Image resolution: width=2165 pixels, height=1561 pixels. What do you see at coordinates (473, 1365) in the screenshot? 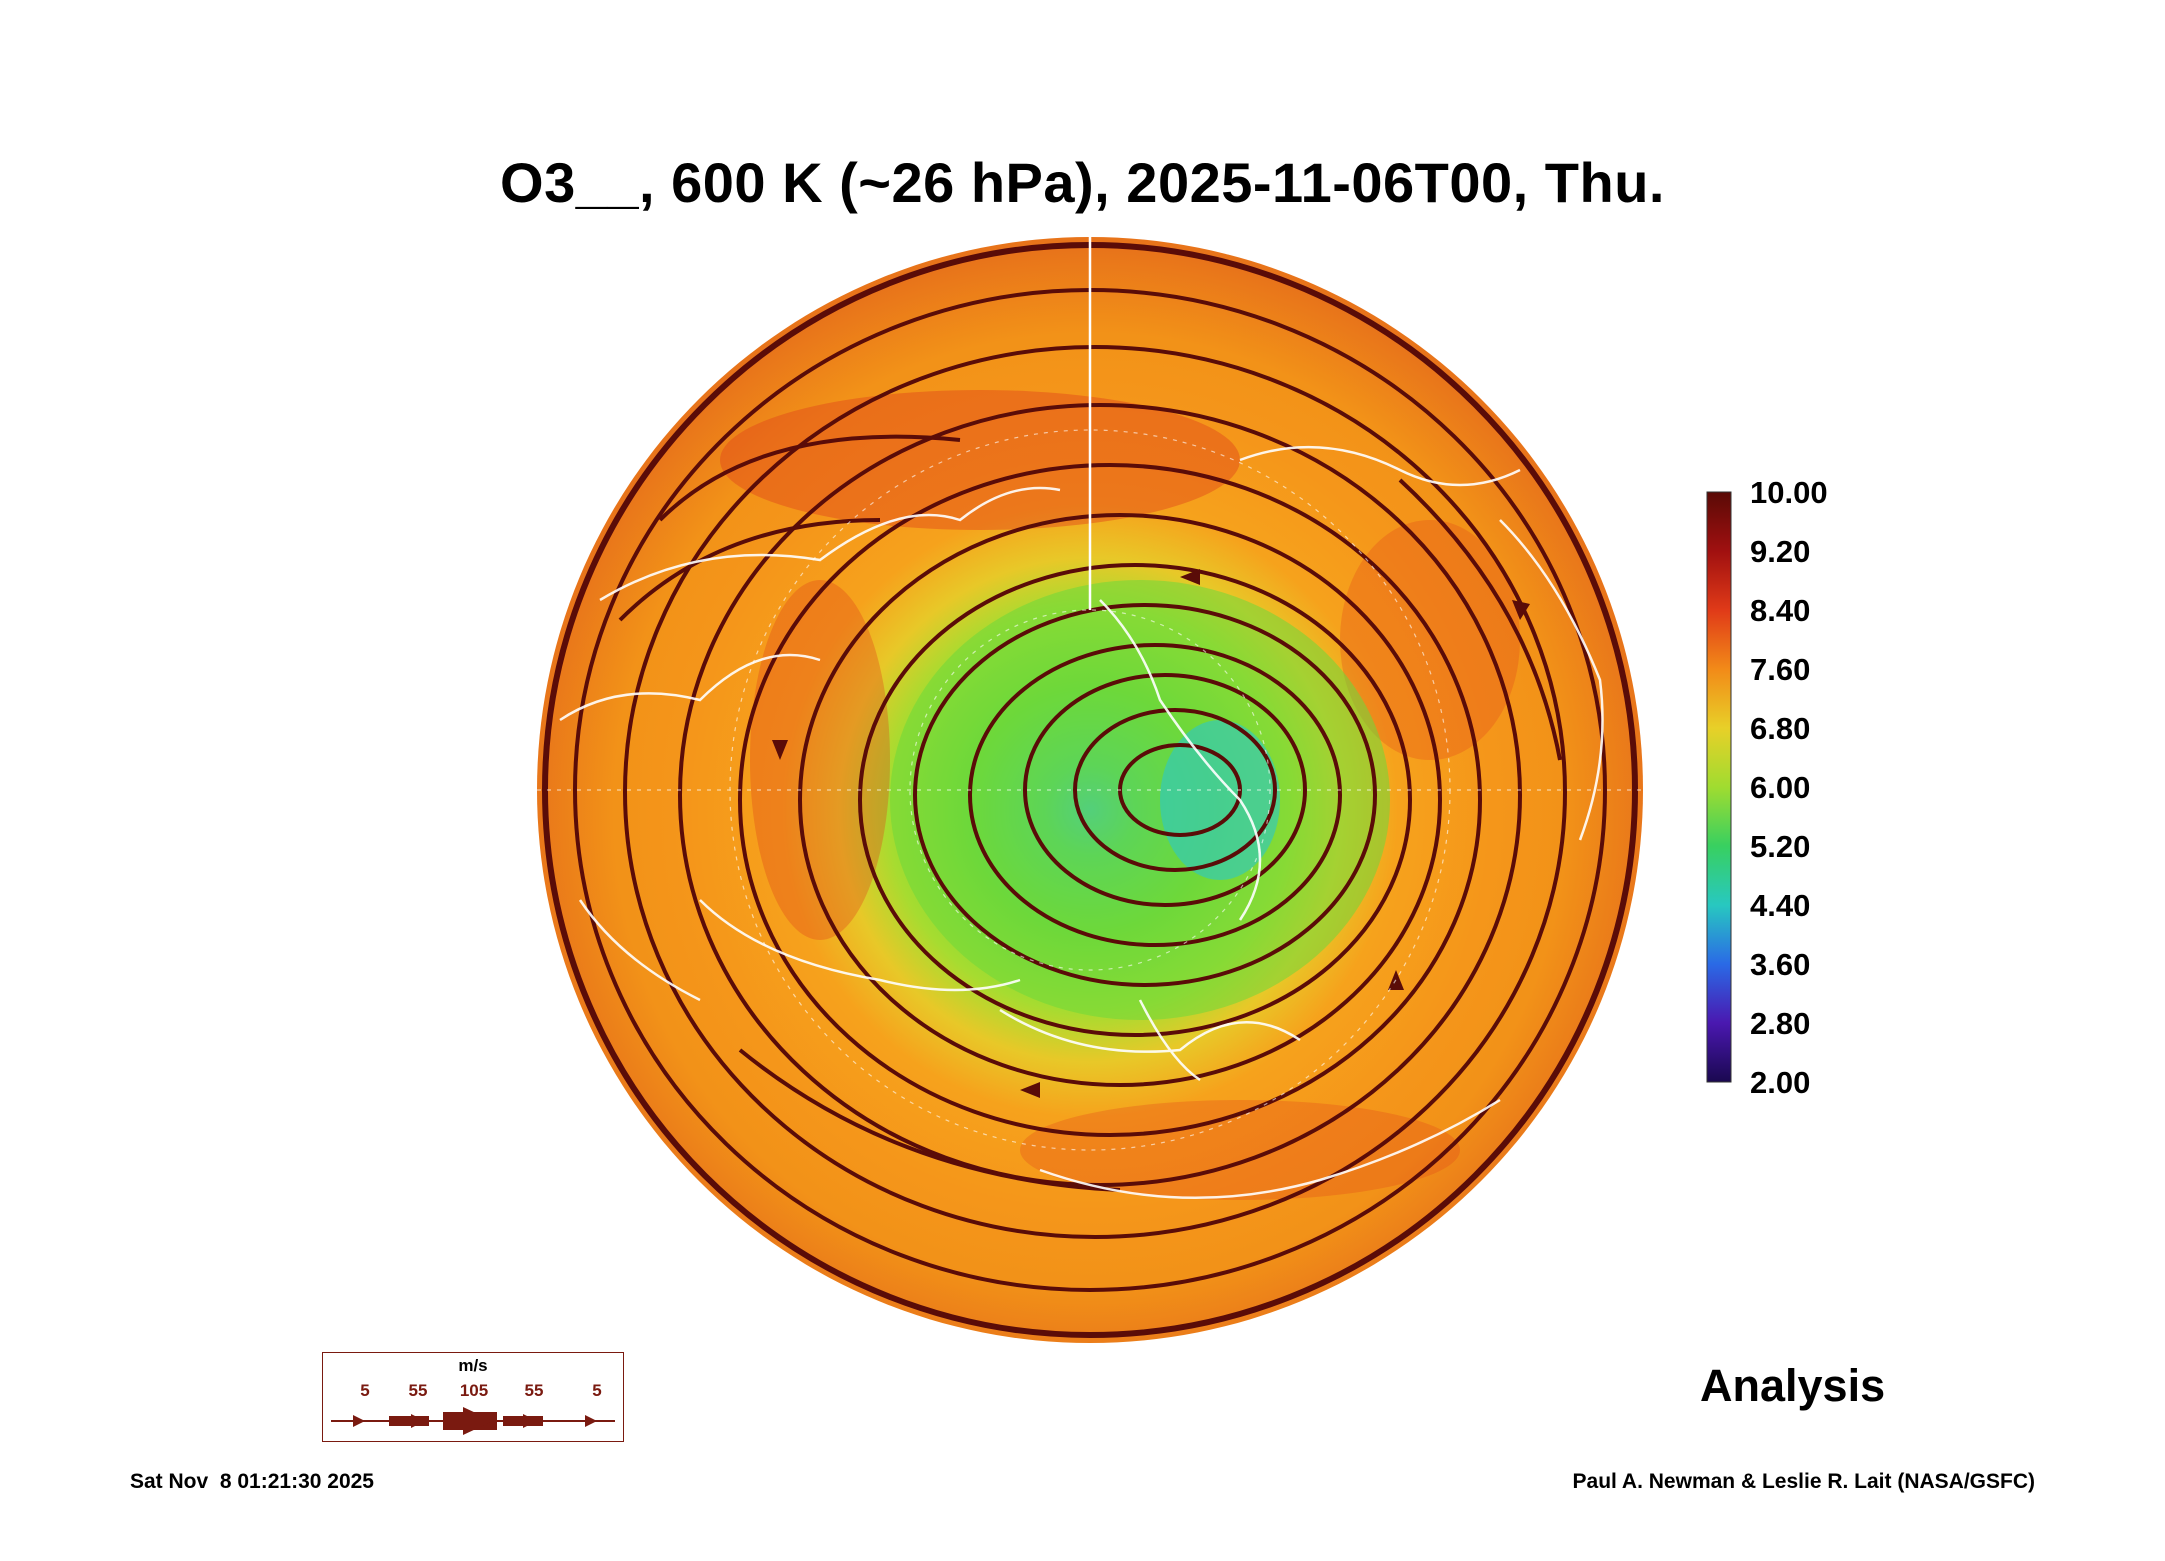
I see `wind-legend-unit: m/s` at bounding box center [473, 1365].